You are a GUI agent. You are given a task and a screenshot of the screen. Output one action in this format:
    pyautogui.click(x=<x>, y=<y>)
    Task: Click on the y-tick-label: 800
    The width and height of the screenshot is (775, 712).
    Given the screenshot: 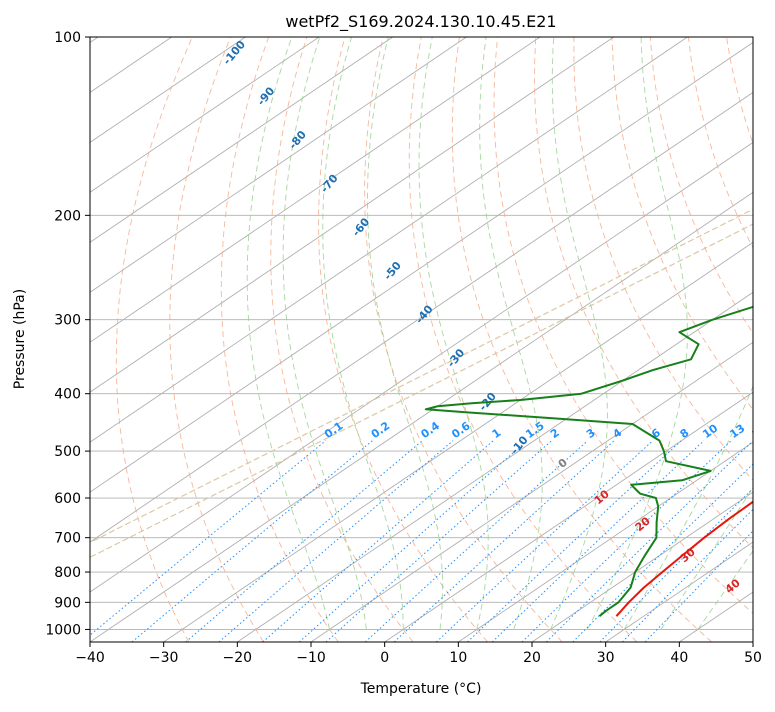 What is the action you would take?
    pyautogui.click(x=67, y=573)
    